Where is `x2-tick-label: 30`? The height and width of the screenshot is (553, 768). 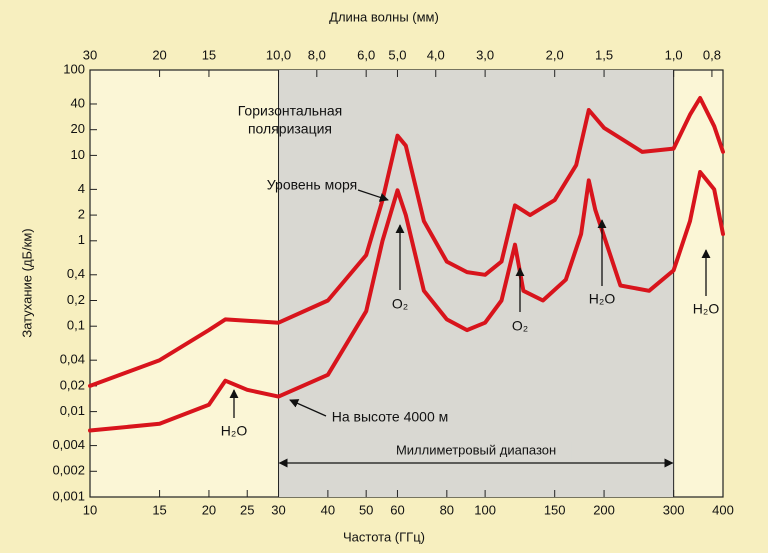 x2-tick-label: 30 is located at coordinates (90, 54).